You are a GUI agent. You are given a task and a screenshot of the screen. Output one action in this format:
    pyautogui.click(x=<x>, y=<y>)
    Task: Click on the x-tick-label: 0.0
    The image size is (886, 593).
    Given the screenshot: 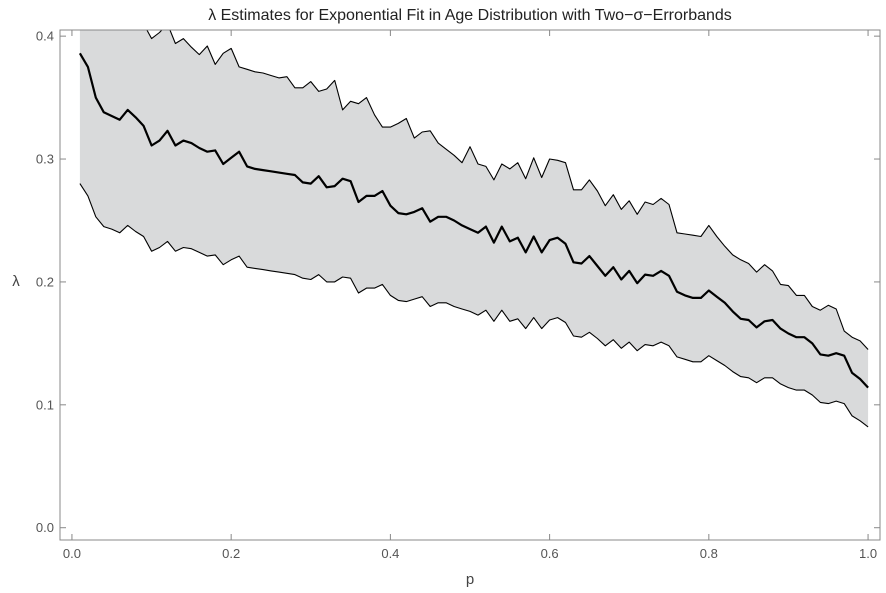 What is the action you would take?
    pyautogui.click(x=72, y=553)
    